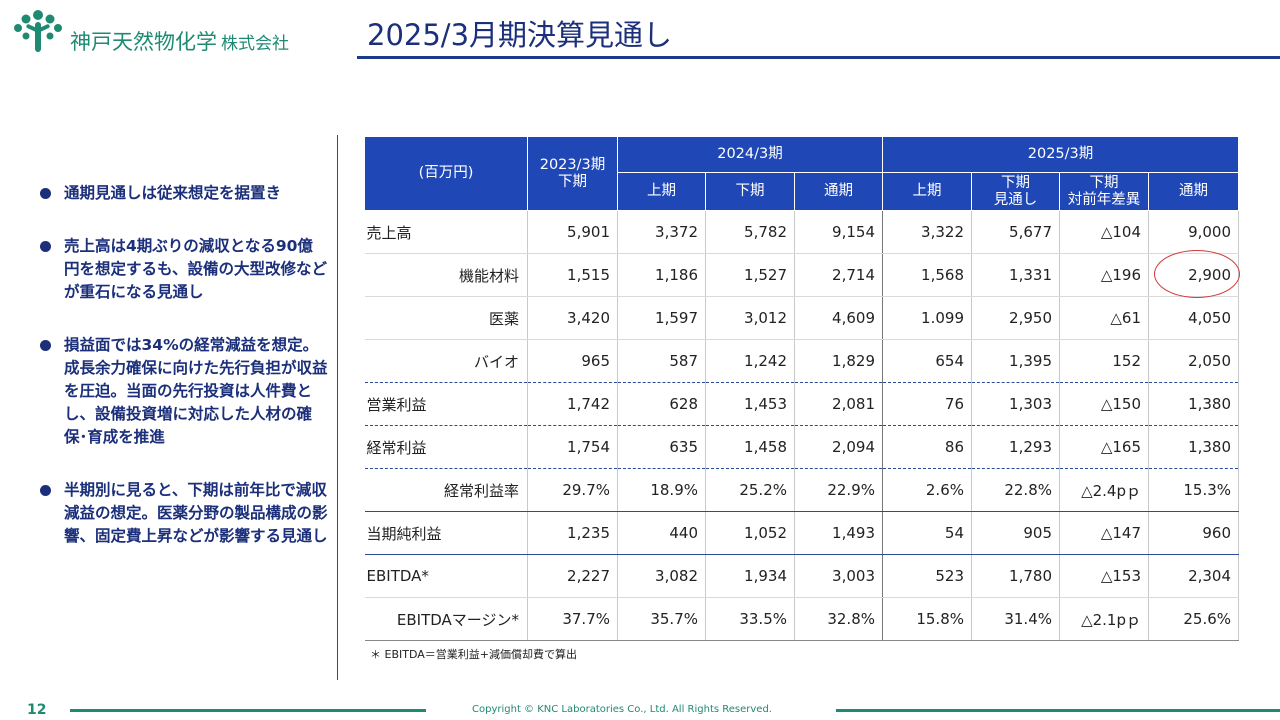 The height and width of the screenshot is (720, 1280). What do you see at coordinates (1210, 447) in the screenshot?
I see `cell-value: 1,380` at bounding box center [1210, 447].